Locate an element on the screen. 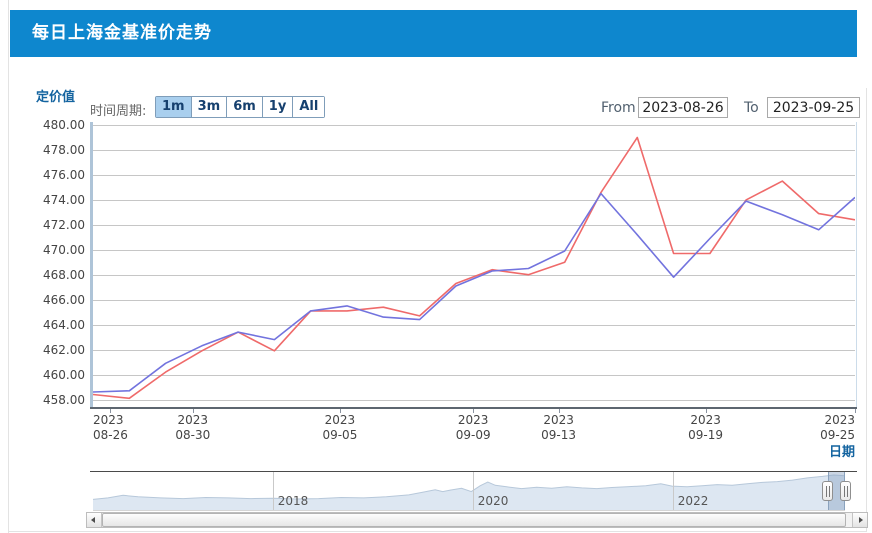 Image resolution: width=872 pixels, height=533 pixels. from-label: From is located at coordinates (618, 108).